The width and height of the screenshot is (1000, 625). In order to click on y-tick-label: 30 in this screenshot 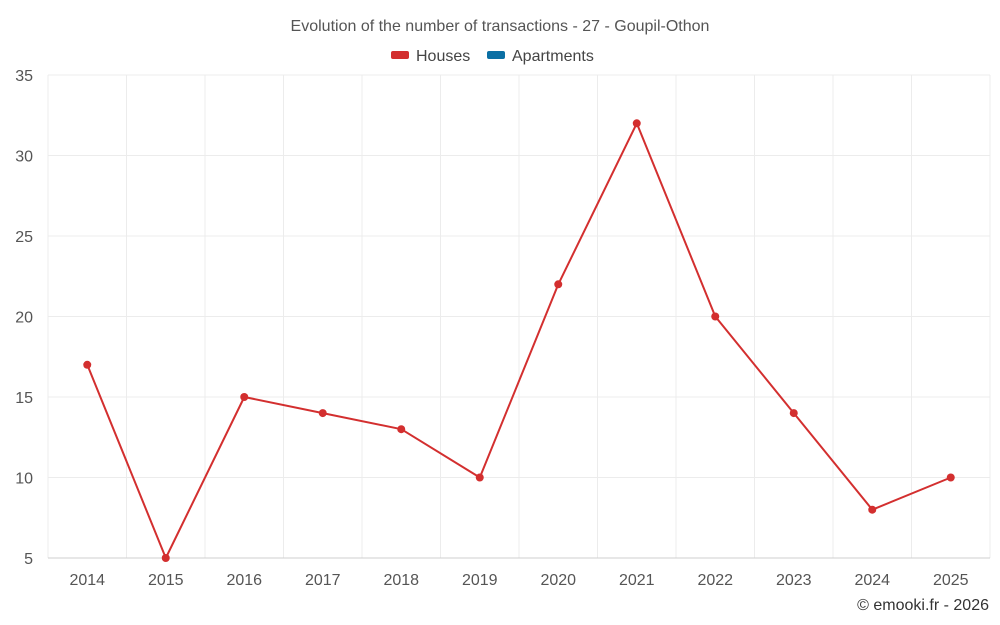, I will do `click(24, 157)`.